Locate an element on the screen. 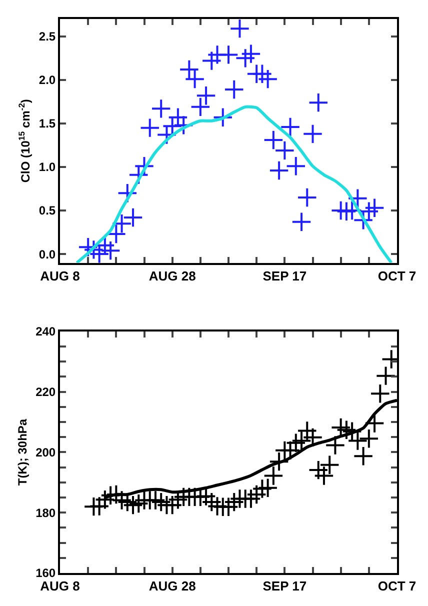 This screenshot has height=606, width=428. y-tick-label: 1.5 is located at coordinates (47, 123).